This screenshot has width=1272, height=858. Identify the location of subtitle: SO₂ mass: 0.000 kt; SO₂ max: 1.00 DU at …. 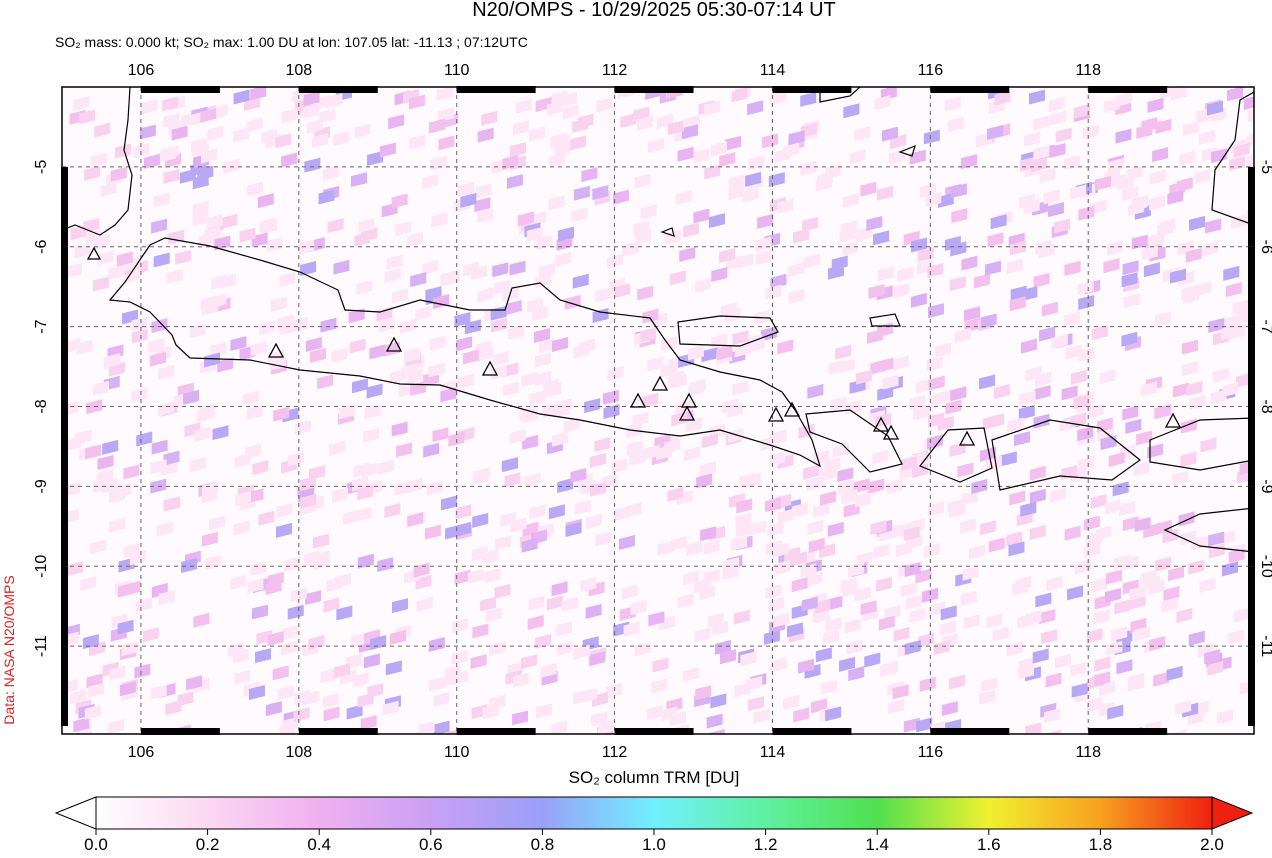
(291, 42).